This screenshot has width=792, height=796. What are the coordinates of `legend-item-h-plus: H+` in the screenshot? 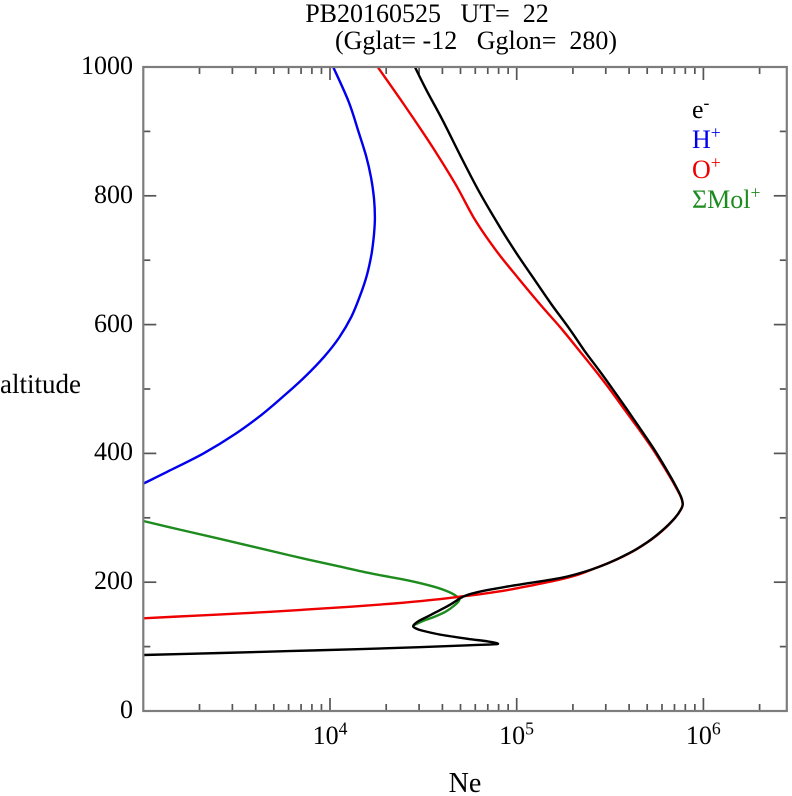 It's located at (706, 138).